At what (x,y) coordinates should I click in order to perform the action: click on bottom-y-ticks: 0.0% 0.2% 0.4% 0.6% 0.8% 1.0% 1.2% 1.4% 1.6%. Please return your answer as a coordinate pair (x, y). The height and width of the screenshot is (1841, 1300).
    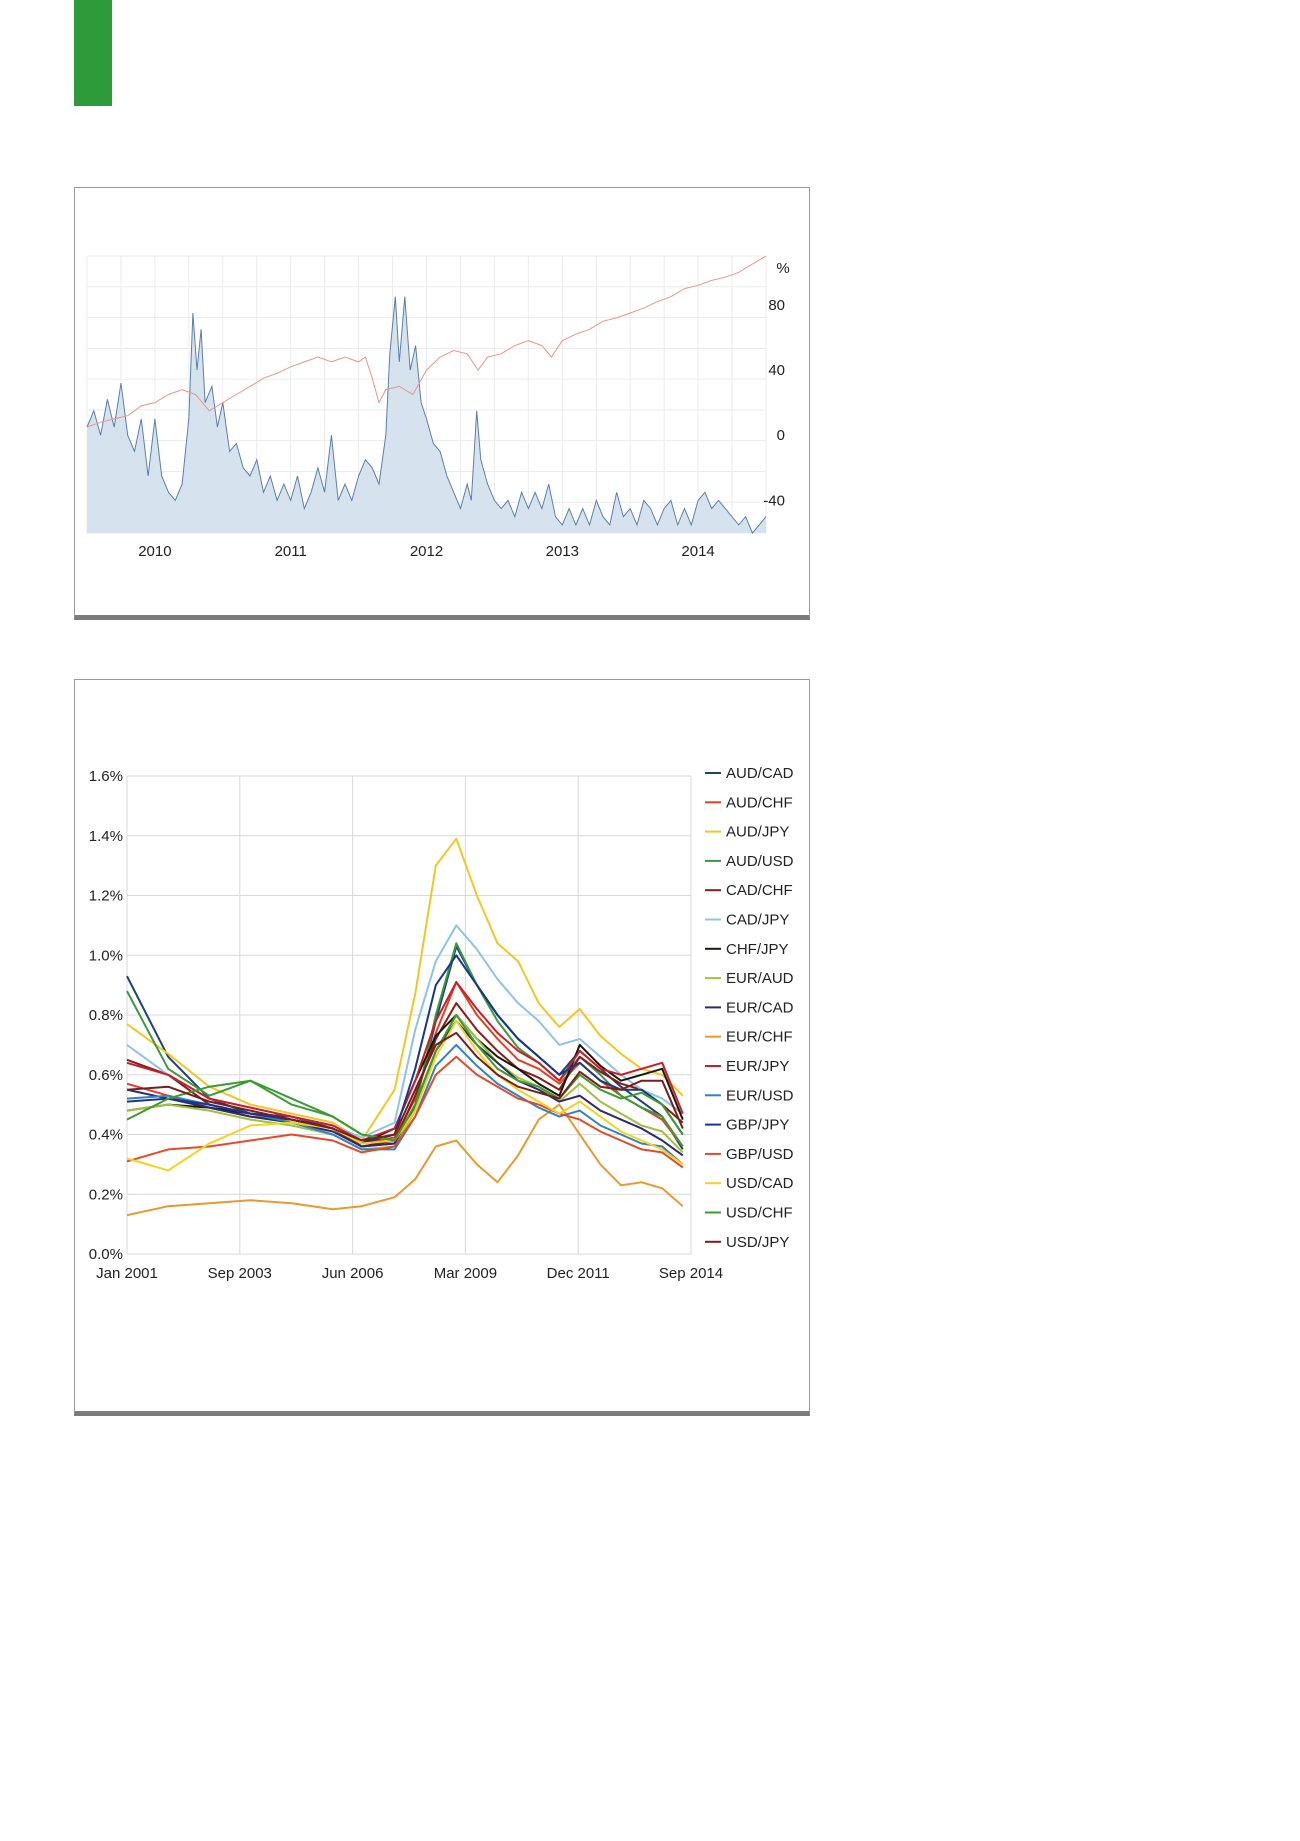
    Looking at the image, I should click on (106, 1015).